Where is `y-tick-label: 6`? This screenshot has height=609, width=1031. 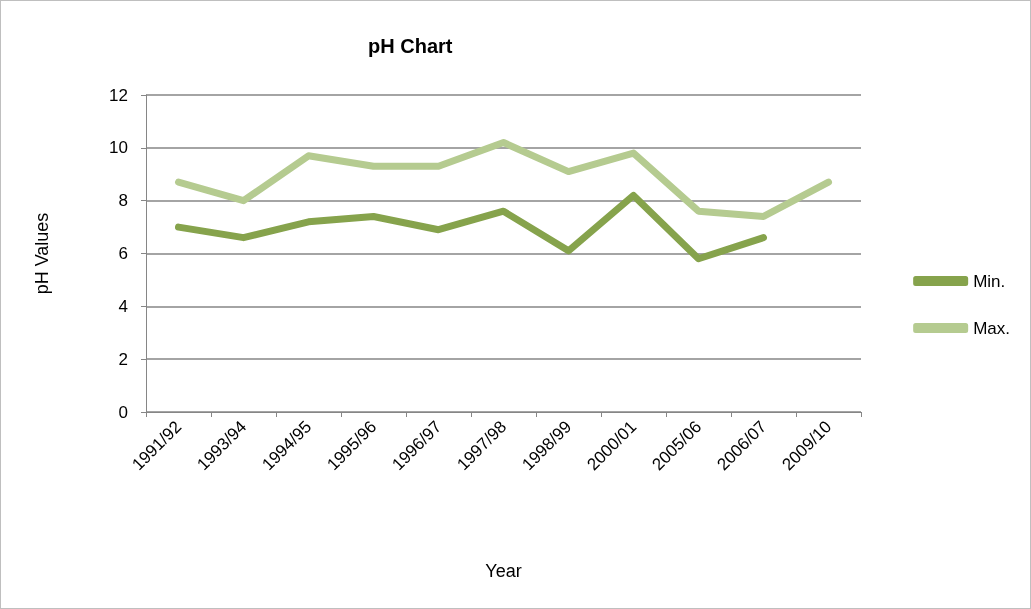
y-tick-label: 6 is located at coordinates (123, 253).